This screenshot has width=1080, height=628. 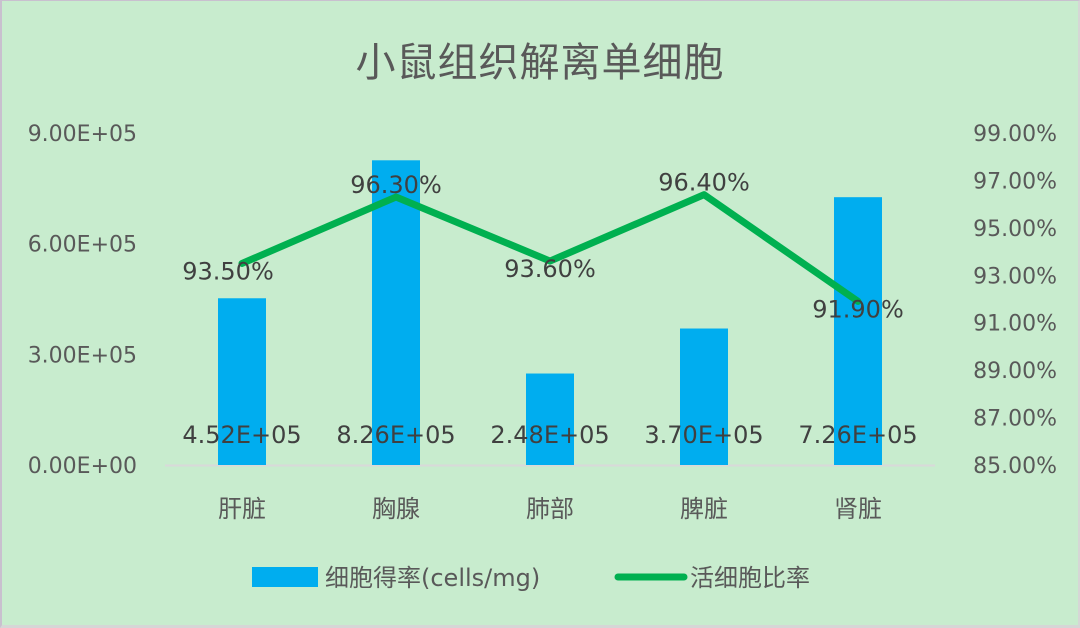 I want to click on bar-data-label: 2.48E+05, so click(x=549, y=435).